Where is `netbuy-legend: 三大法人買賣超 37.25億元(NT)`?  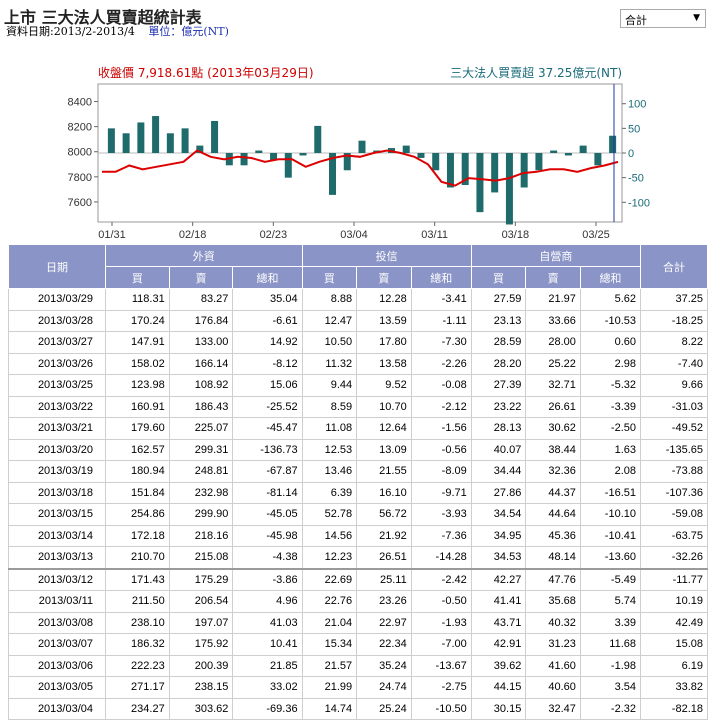
netbuy-legend: 三大法人買賣超 37.25億元(NT) is located at coordinates (536, 72).